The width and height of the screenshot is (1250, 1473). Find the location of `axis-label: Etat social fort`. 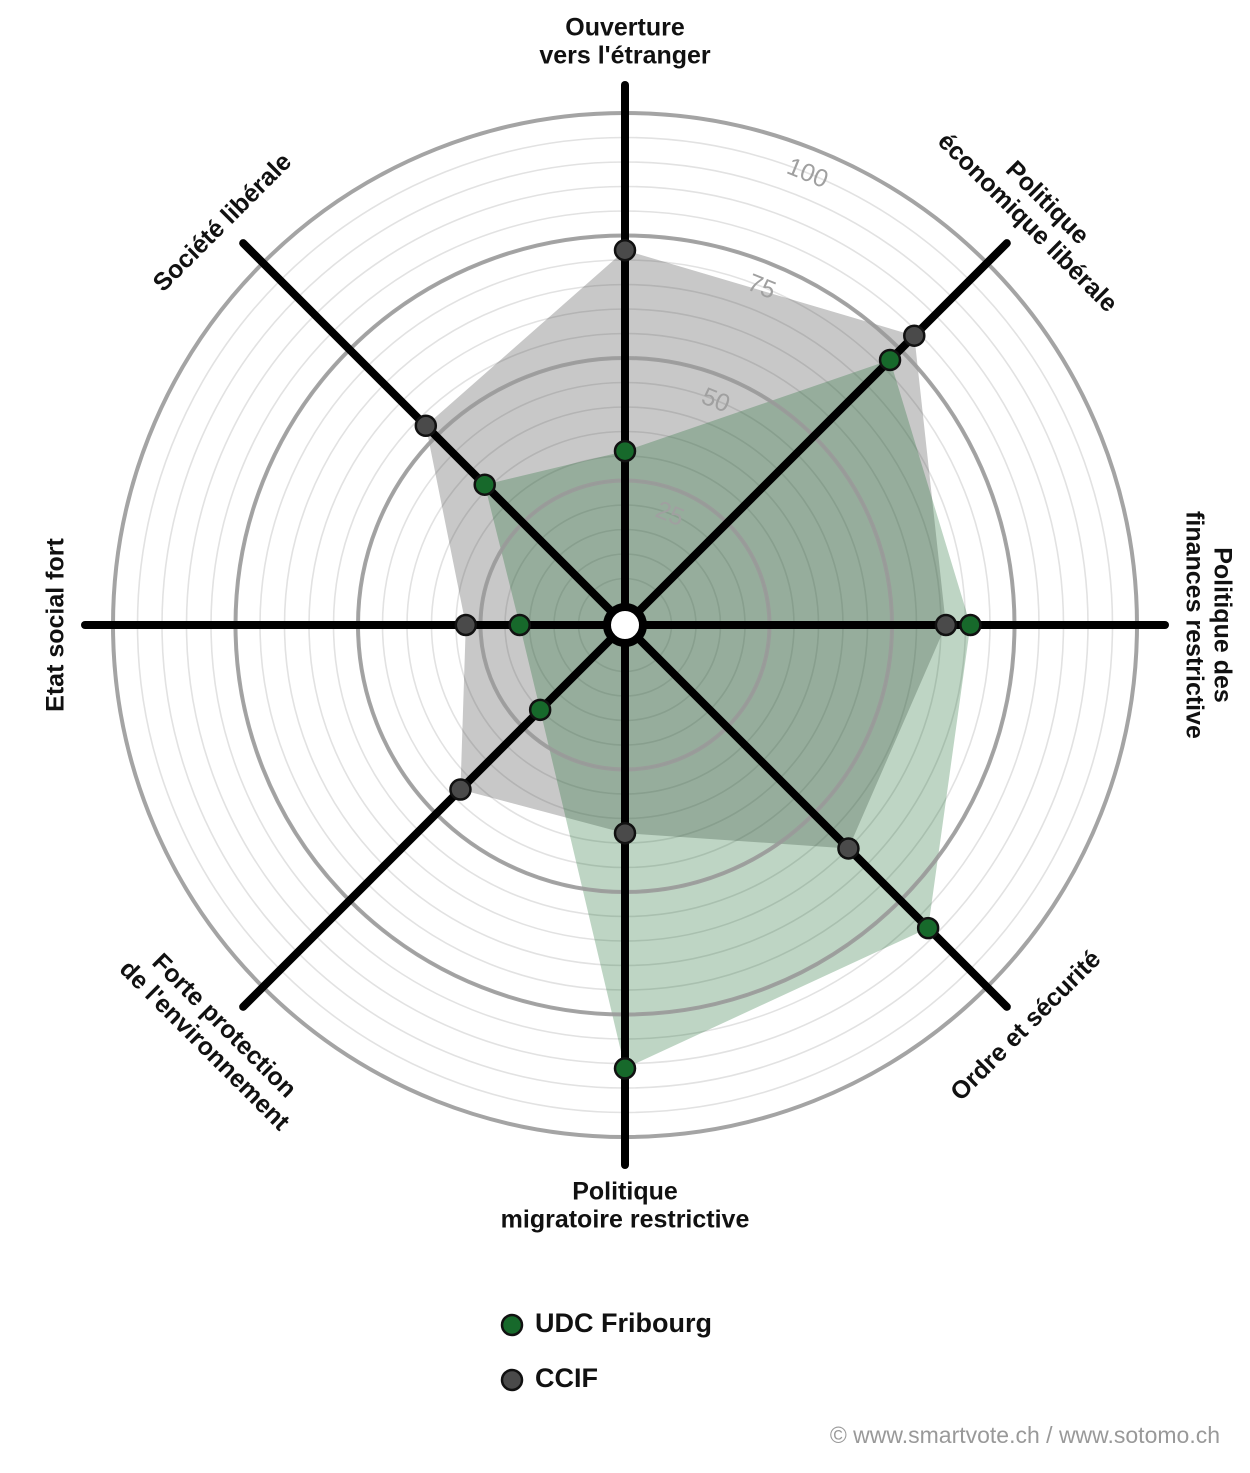

axis-label: Etat social fort is located at coordinates (56, 625).